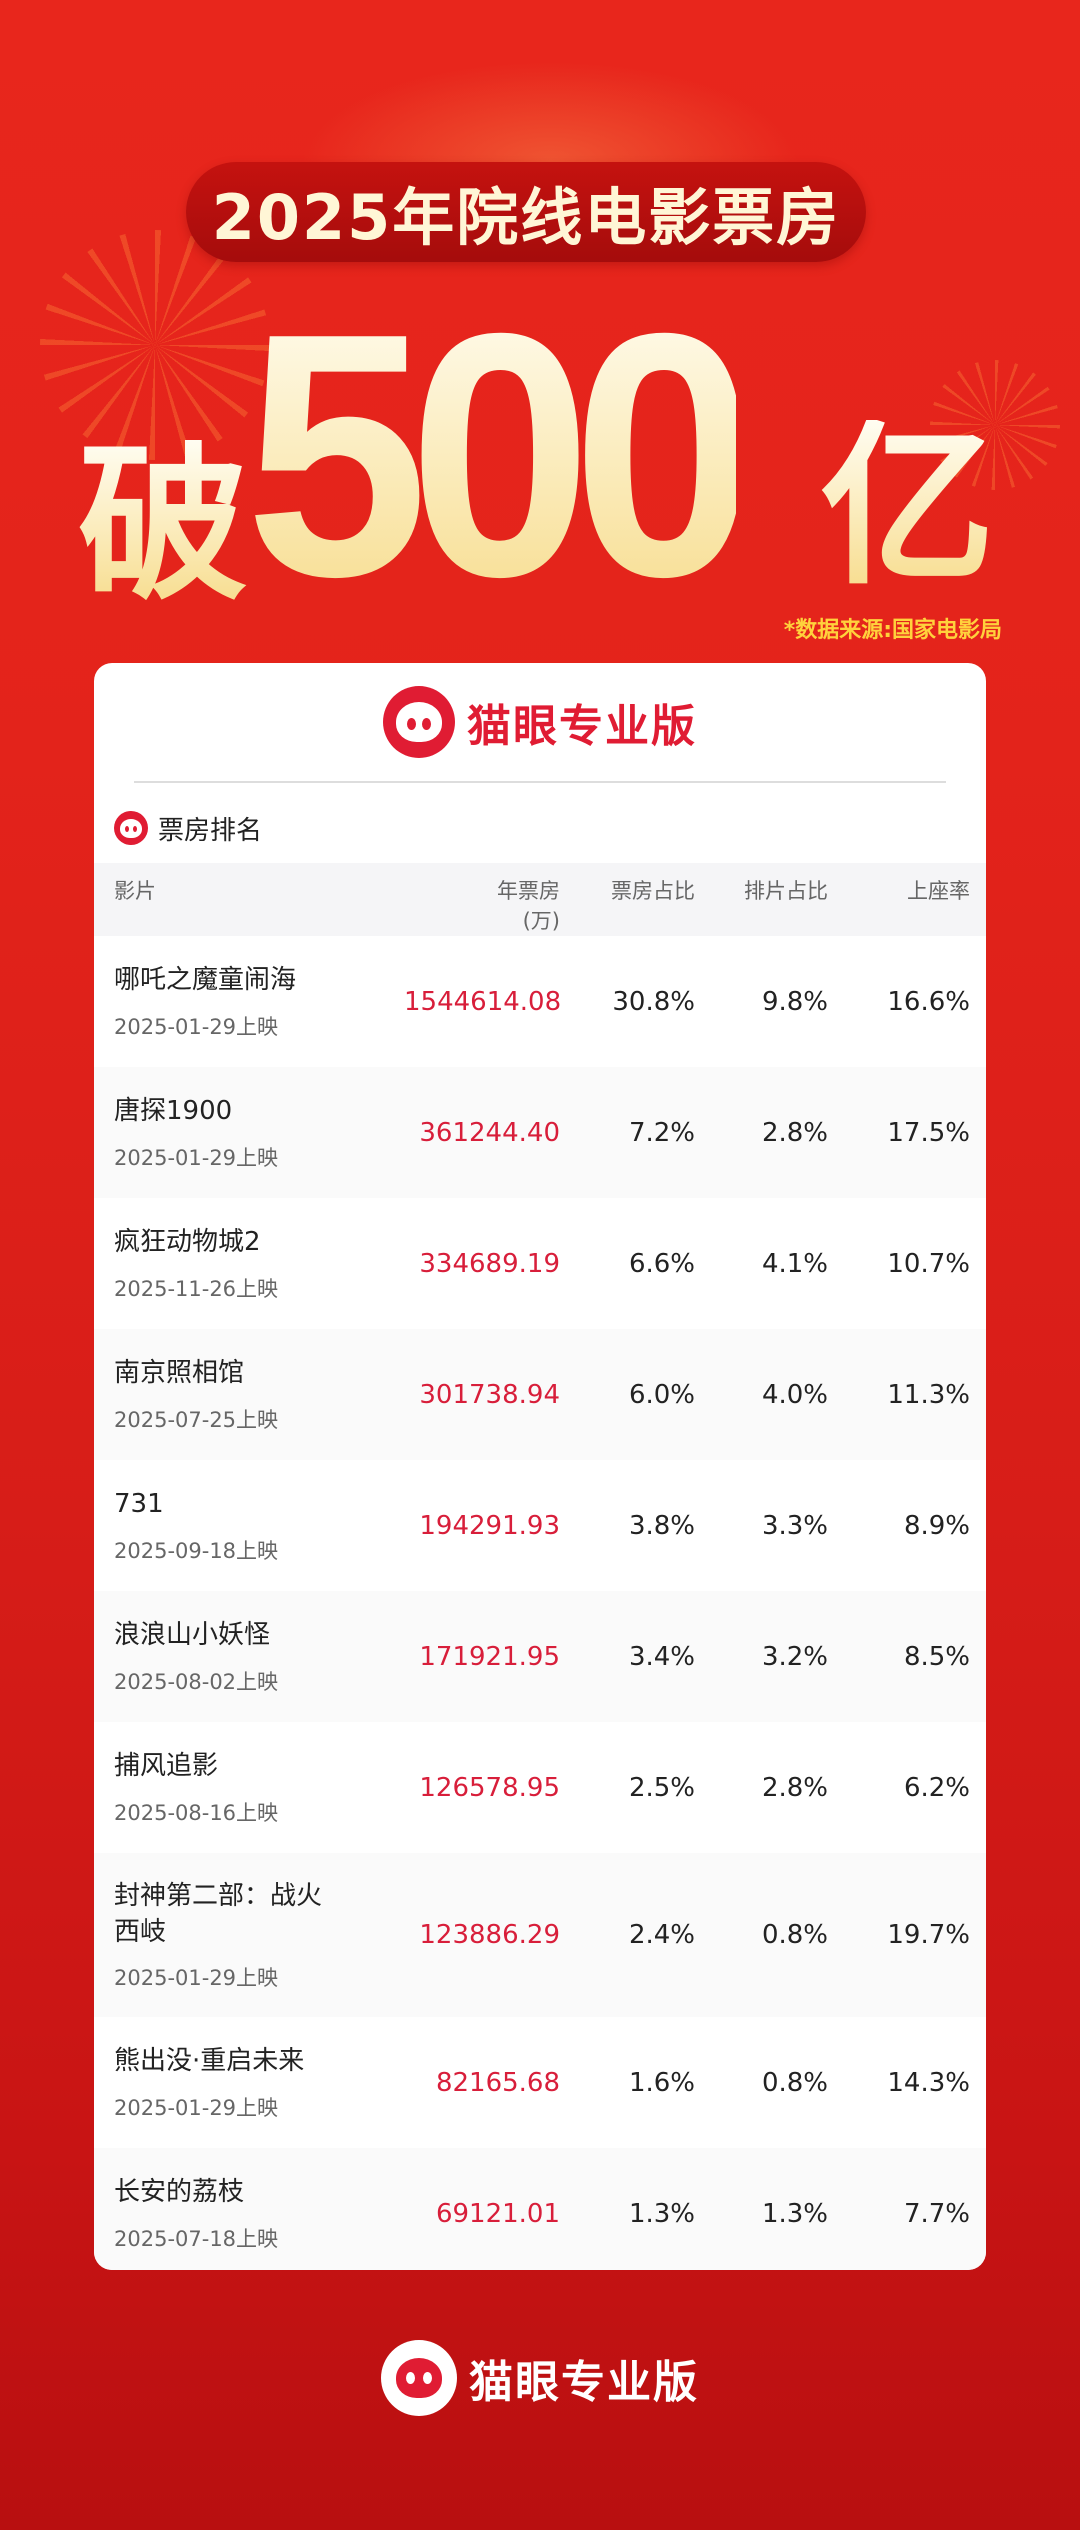  Describe the element at coordinates (907, 507) in the screenshot. I see `hero-suffix: 亿` at that location.